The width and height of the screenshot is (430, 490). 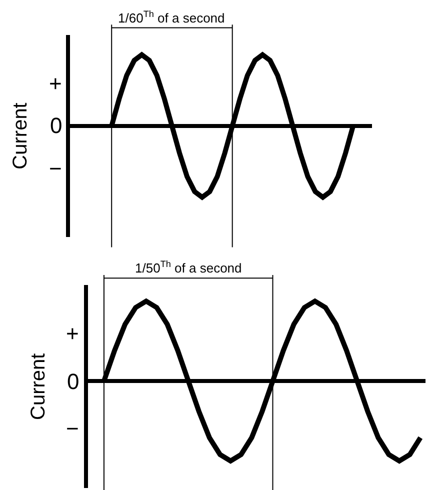 I want to click on text: 1/60$^{Th}$ of a second, so click(x=171, y=17).